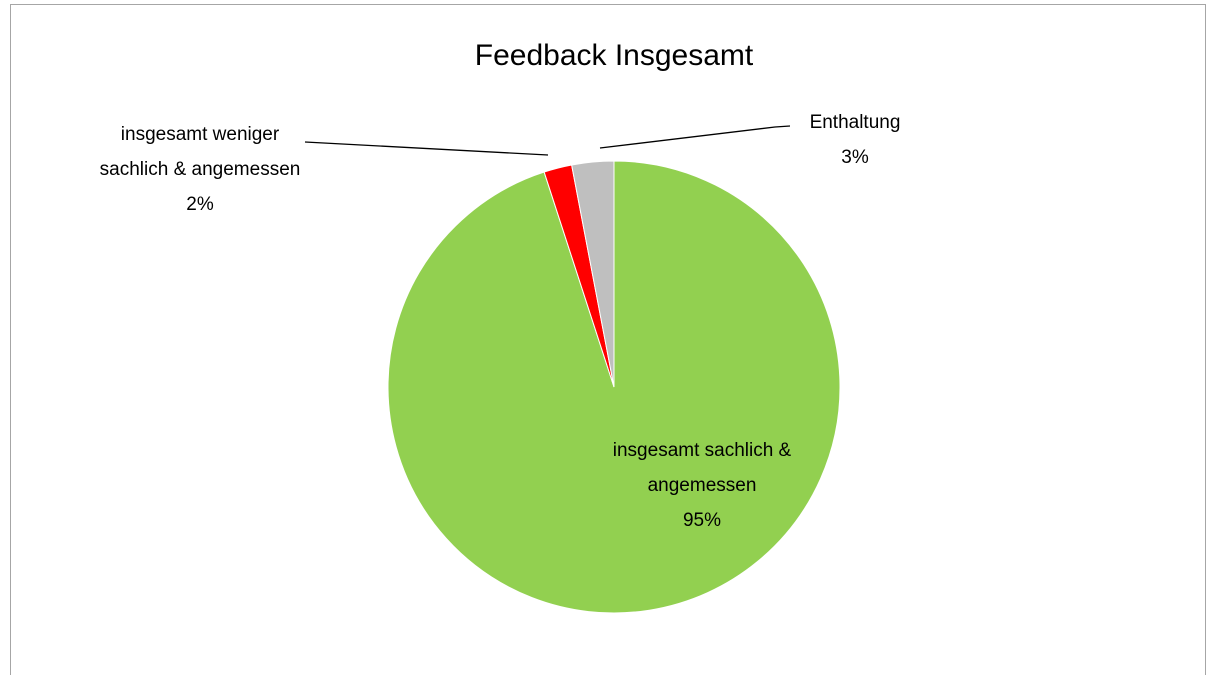 The height and width of the screenshot is (675, 1211). What do you see at coordinates (855, 122) in the screenshot?
I see `category-label: Enthaltung` at bounding box center [855, 122].